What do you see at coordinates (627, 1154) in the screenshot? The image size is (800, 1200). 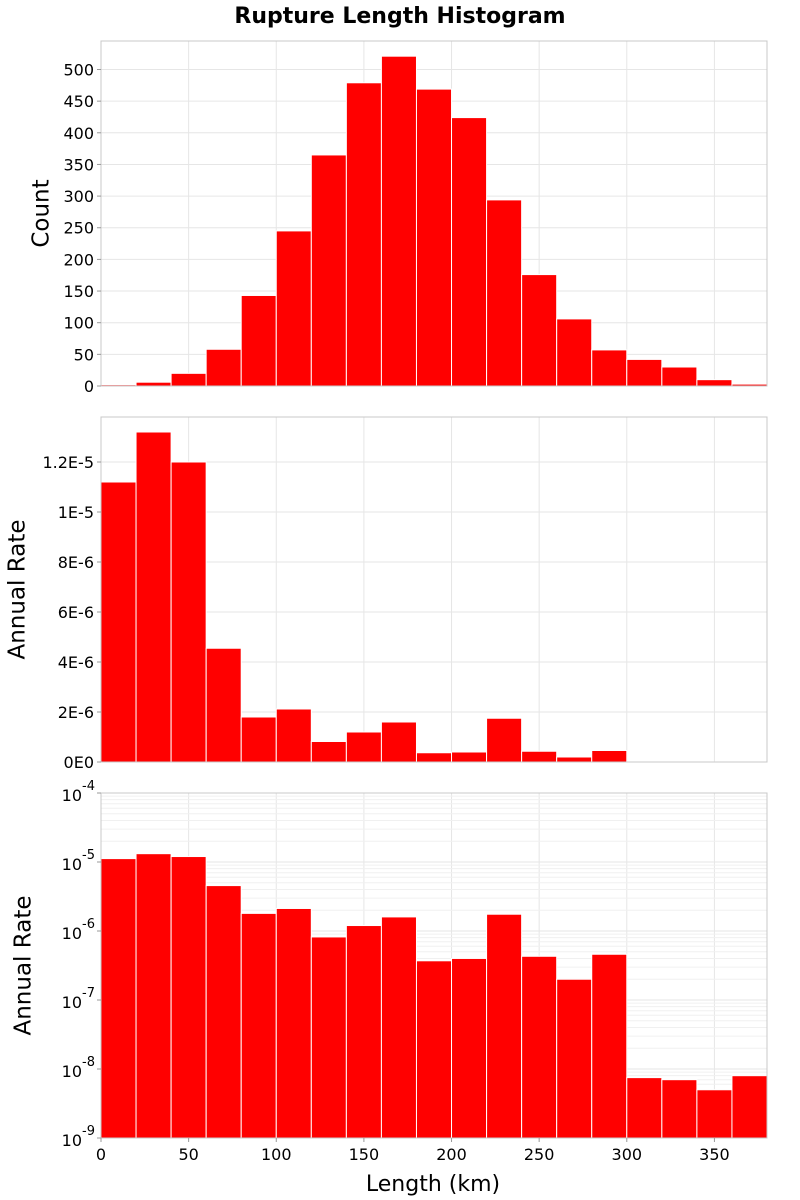 I see `x-tick-label: 300` at bounding box center [627, 1154].